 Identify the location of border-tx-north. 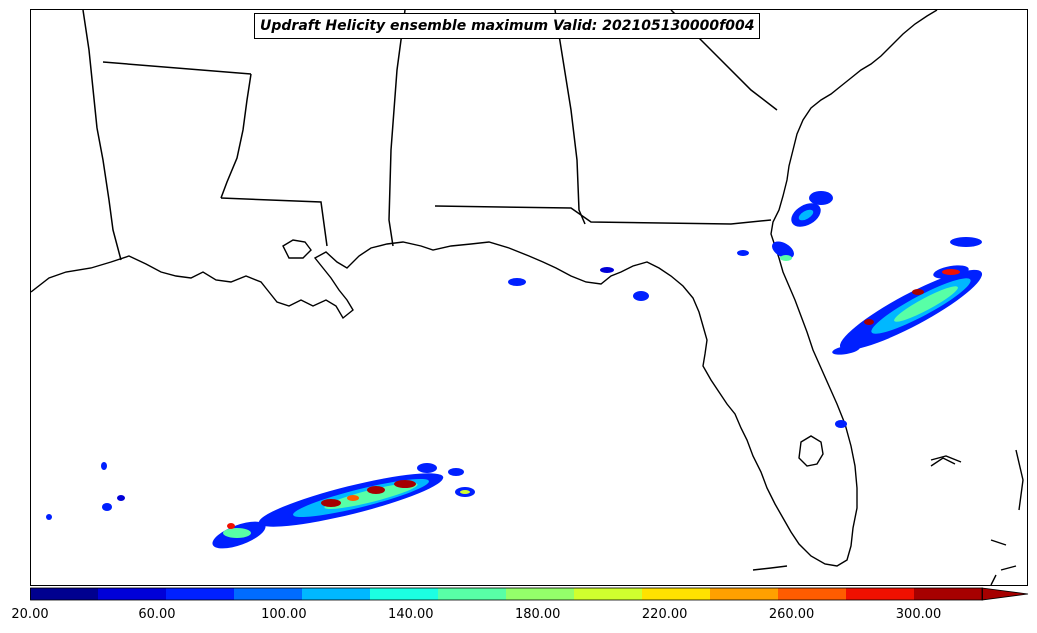
(90, 69).